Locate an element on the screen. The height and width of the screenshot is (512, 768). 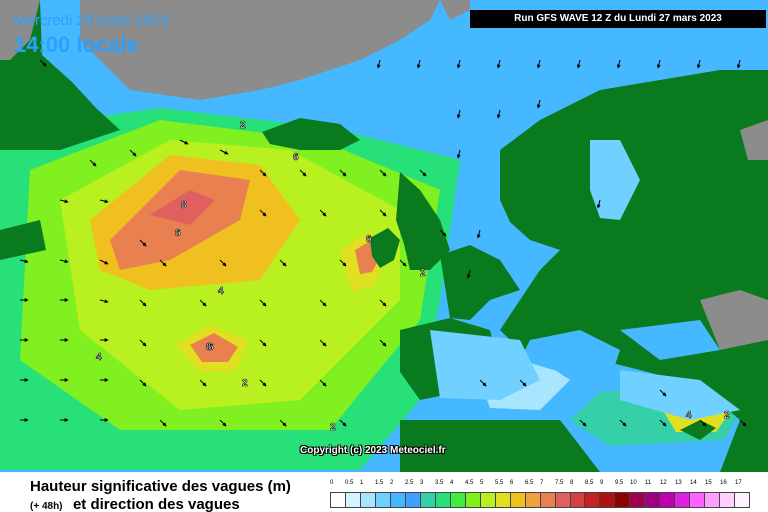
legend-tick: 2.5 is located at coordinates (409, 483).